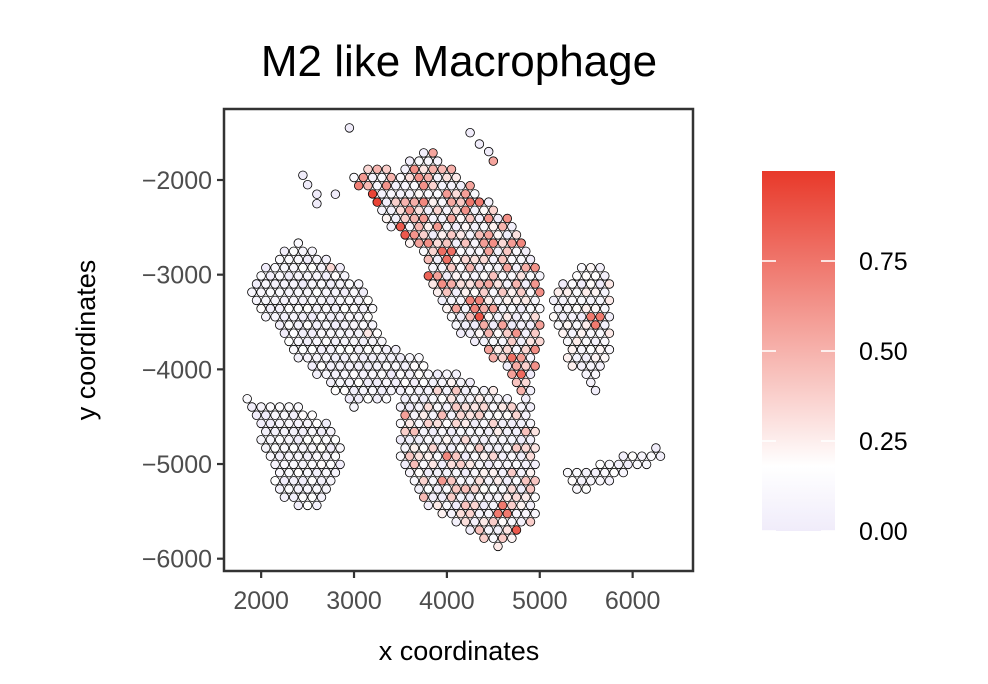  Describe the element at coordinates (883, 352) in the screenshot. I see `colorbar-tick-label: 0.50` at that location.